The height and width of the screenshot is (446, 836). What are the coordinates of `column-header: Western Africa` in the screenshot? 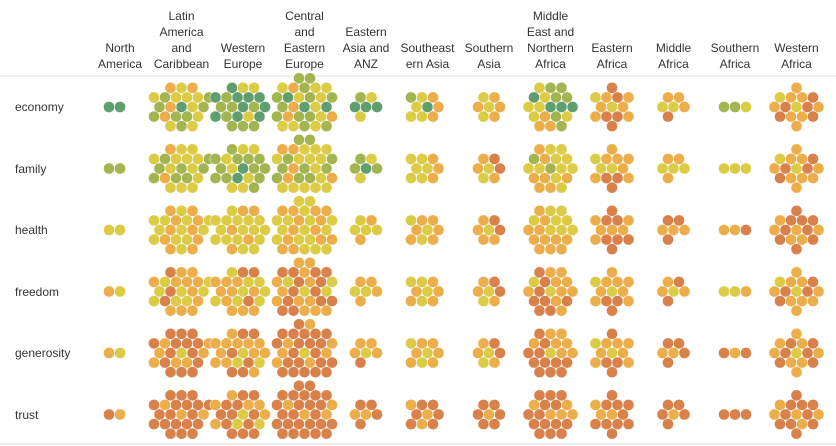 It's located at (796, 56).